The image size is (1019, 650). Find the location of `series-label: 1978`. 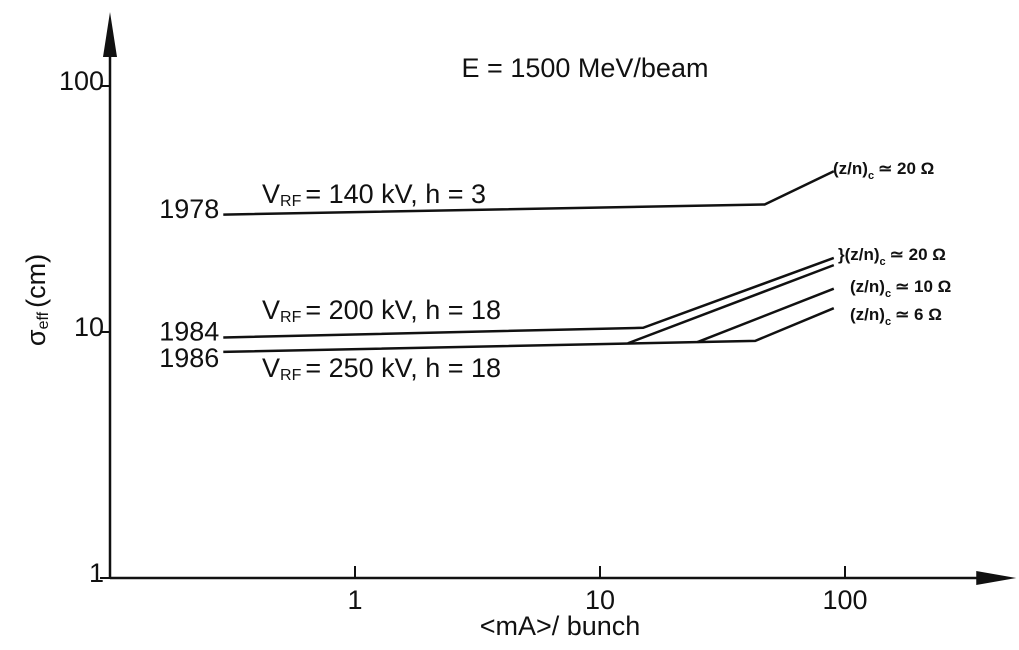

series-label: 1978 is located at coordinates (189, 209).